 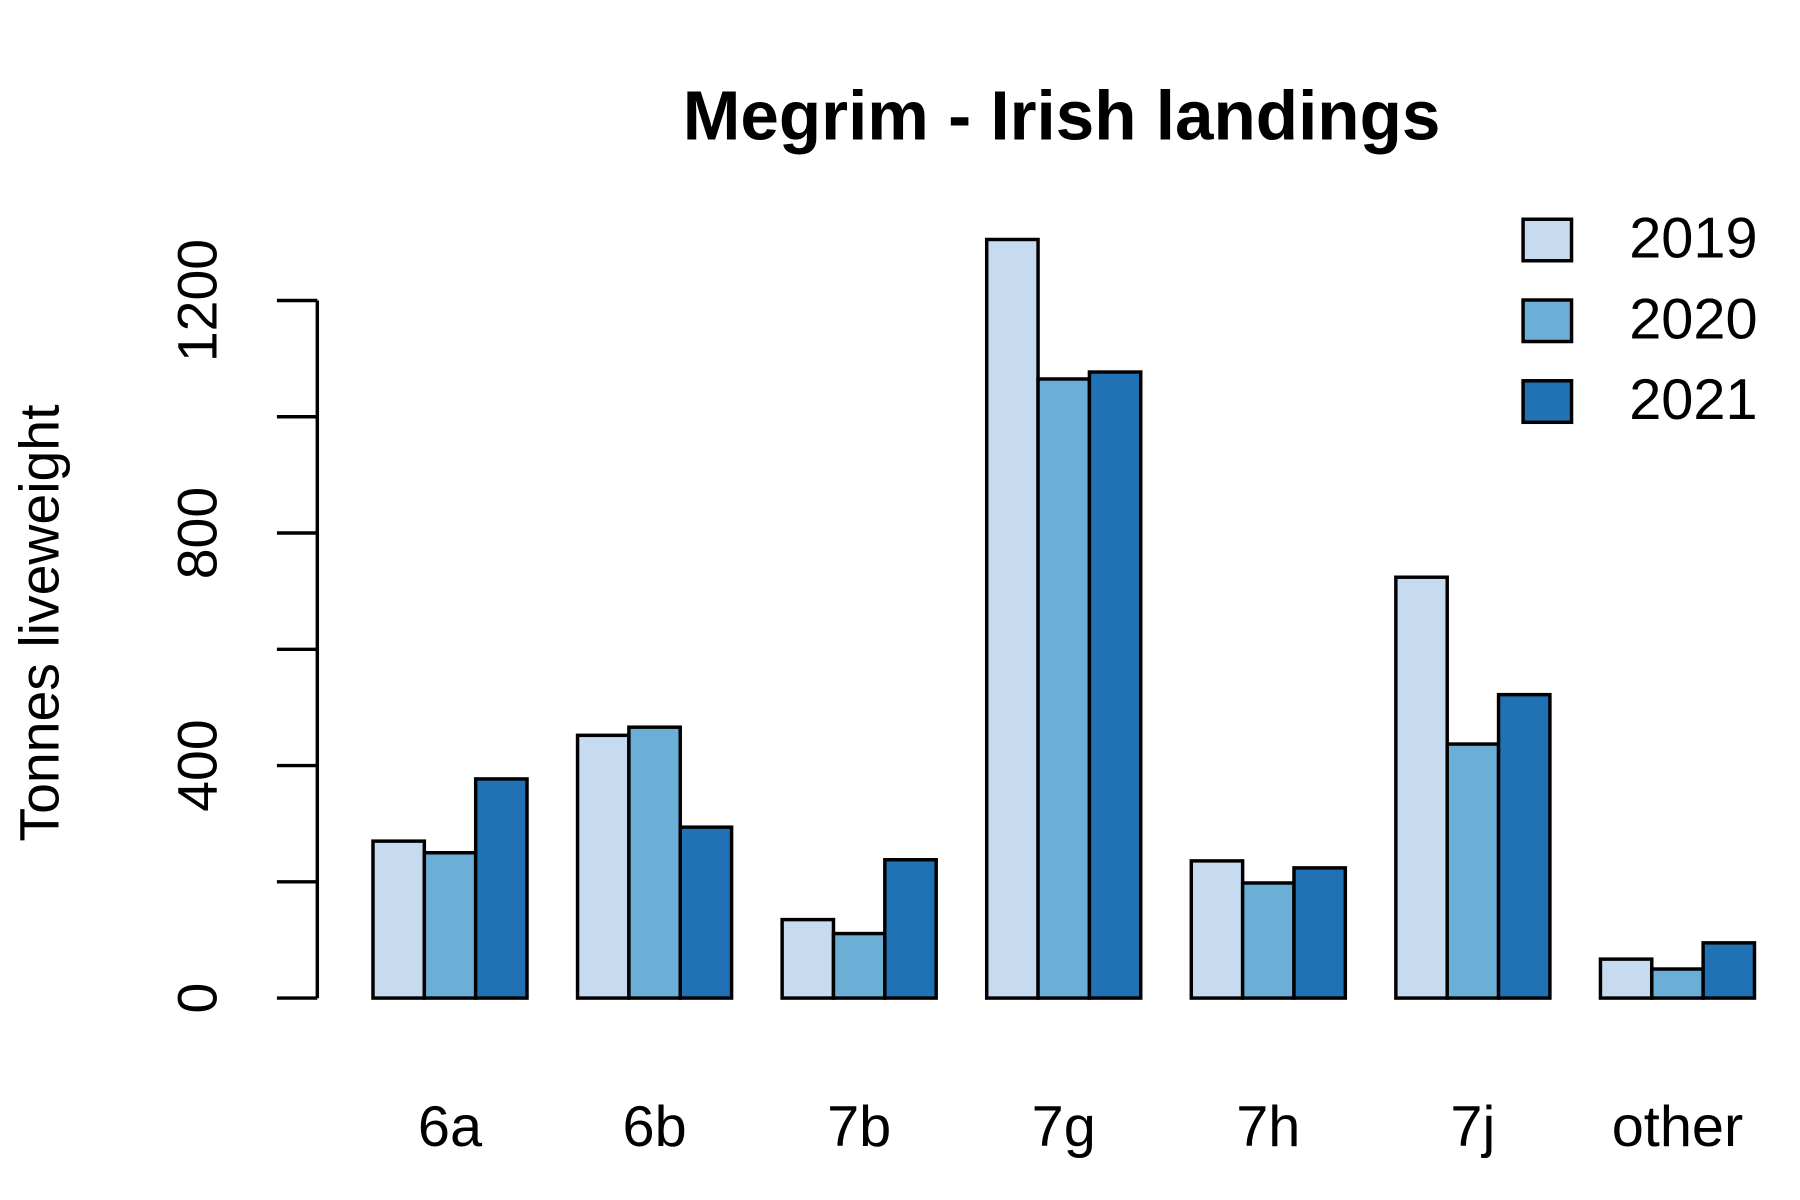 What do you see at coordinates (1062, 115) in the screenshot?
I see `chart-title: Megrim - Irish landings` at bounding box center [1062, 115].